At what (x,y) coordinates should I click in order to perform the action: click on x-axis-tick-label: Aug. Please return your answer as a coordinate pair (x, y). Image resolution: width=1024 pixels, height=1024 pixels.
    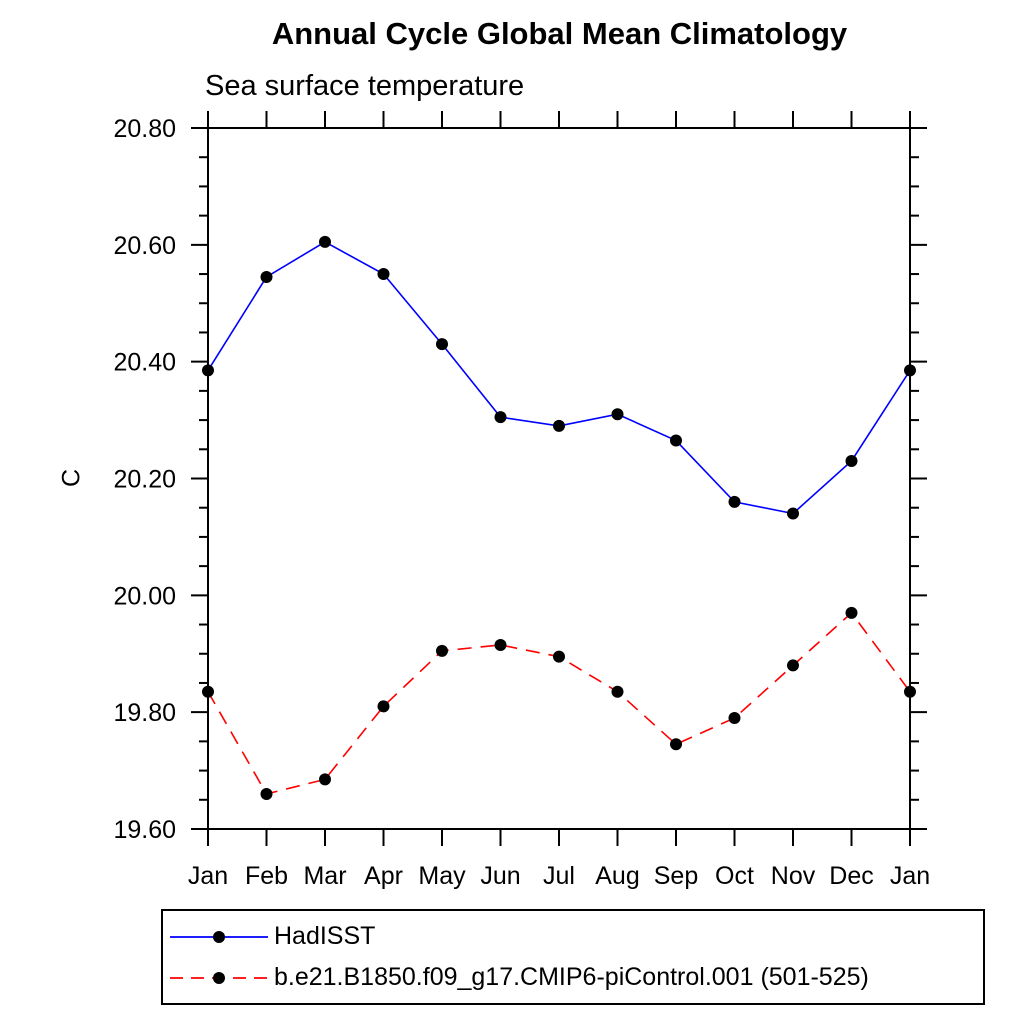
    Looking at the image, I should click on (617, 876).